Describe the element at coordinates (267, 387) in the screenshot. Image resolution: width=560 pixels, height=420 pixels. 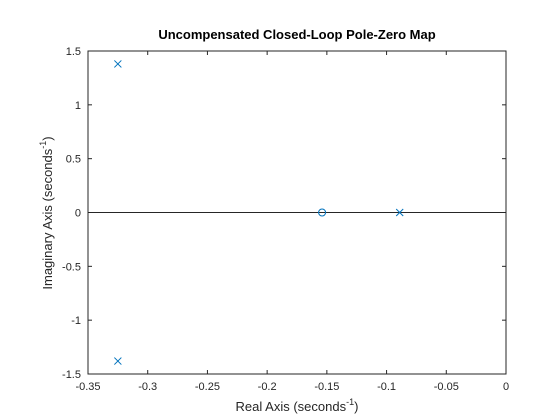
I see `x-tick-label: -0.2` at that location.